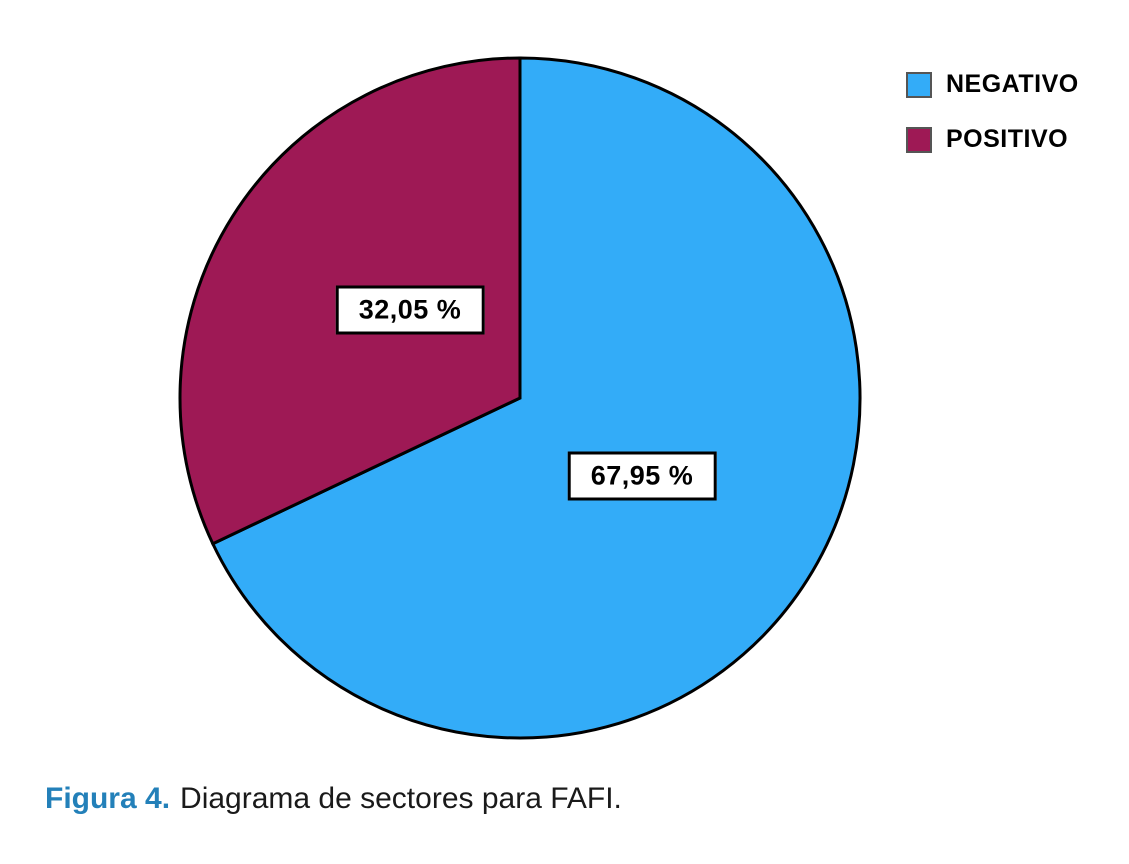 The width and height of the screenshot is (1129, 864). What do you see at coordinates (401, 798) in the screenshot?
I see `figure-caption-text: Diagrama de sectores para FAFI.` at bounding box center [401, 798].